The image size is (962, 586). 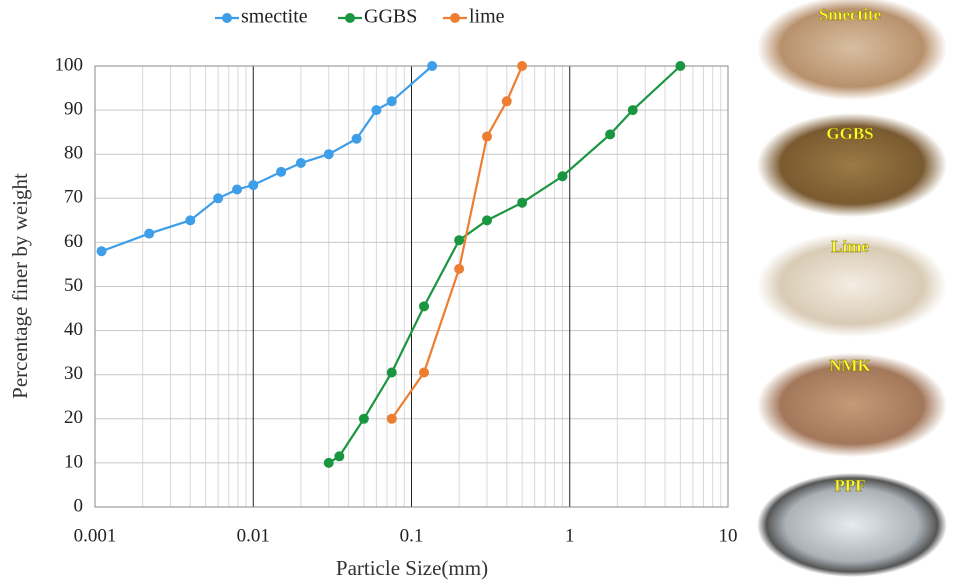 I want to click on x-tick-label: 10, so click(x=728, y=535).